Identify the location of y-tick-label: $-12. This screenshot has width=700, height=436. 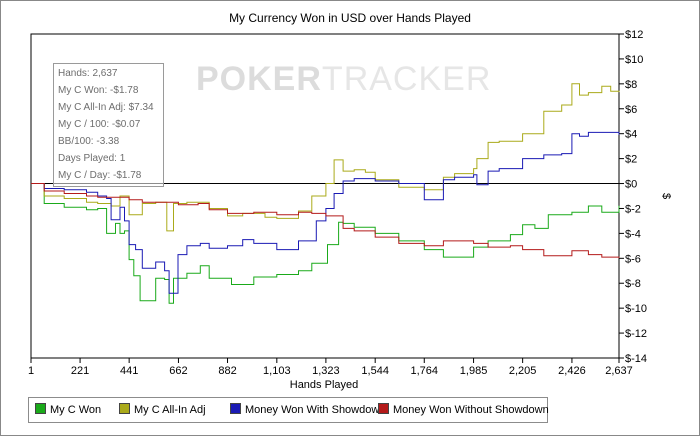
(636, 334).